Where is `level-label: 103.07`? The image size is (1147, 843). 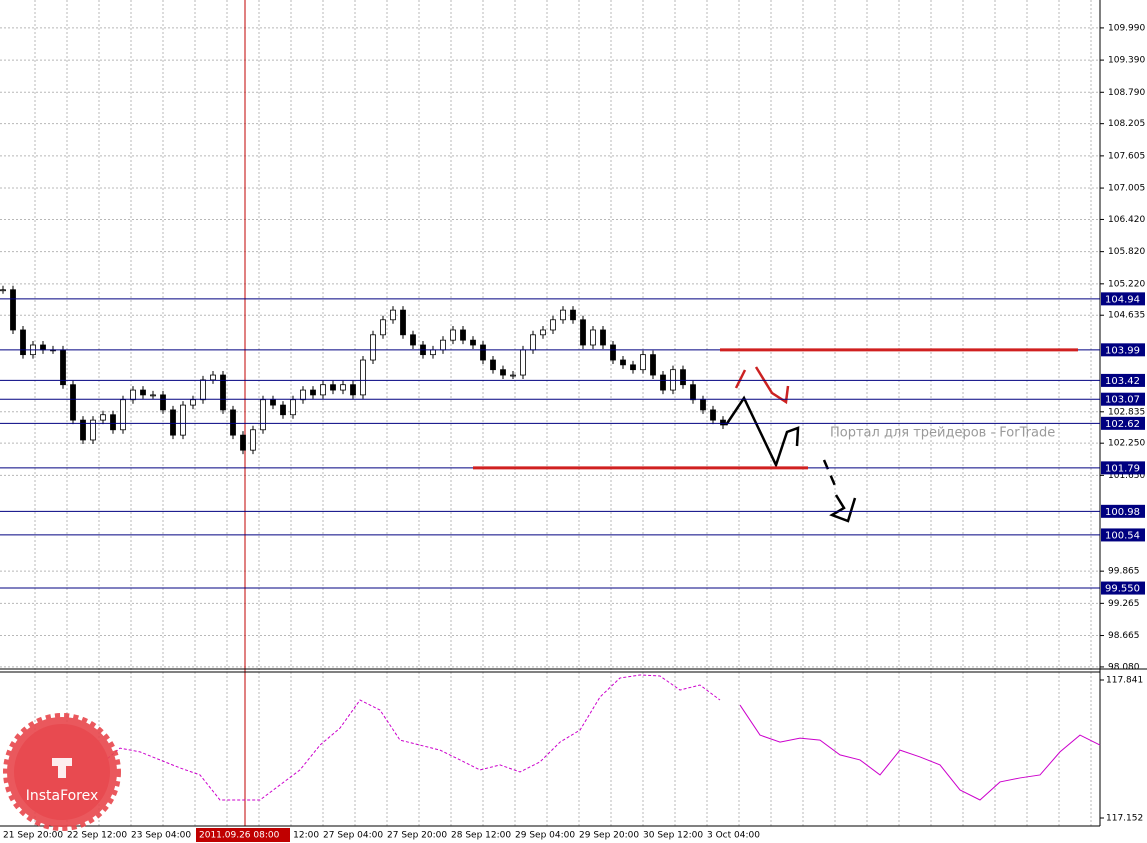 level-label: 103.07 is located at coordinates (1122, 400).